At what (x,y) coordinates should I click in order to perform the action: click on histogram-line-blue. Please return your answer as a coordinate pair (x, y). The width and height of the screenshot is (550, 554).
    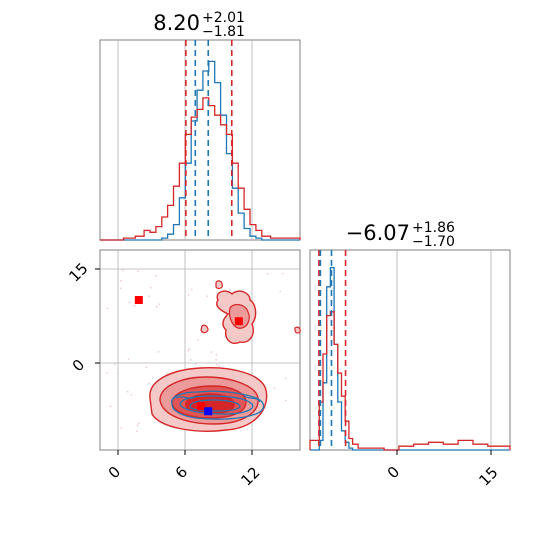
    Looking at the image, I should click on (410, 358).